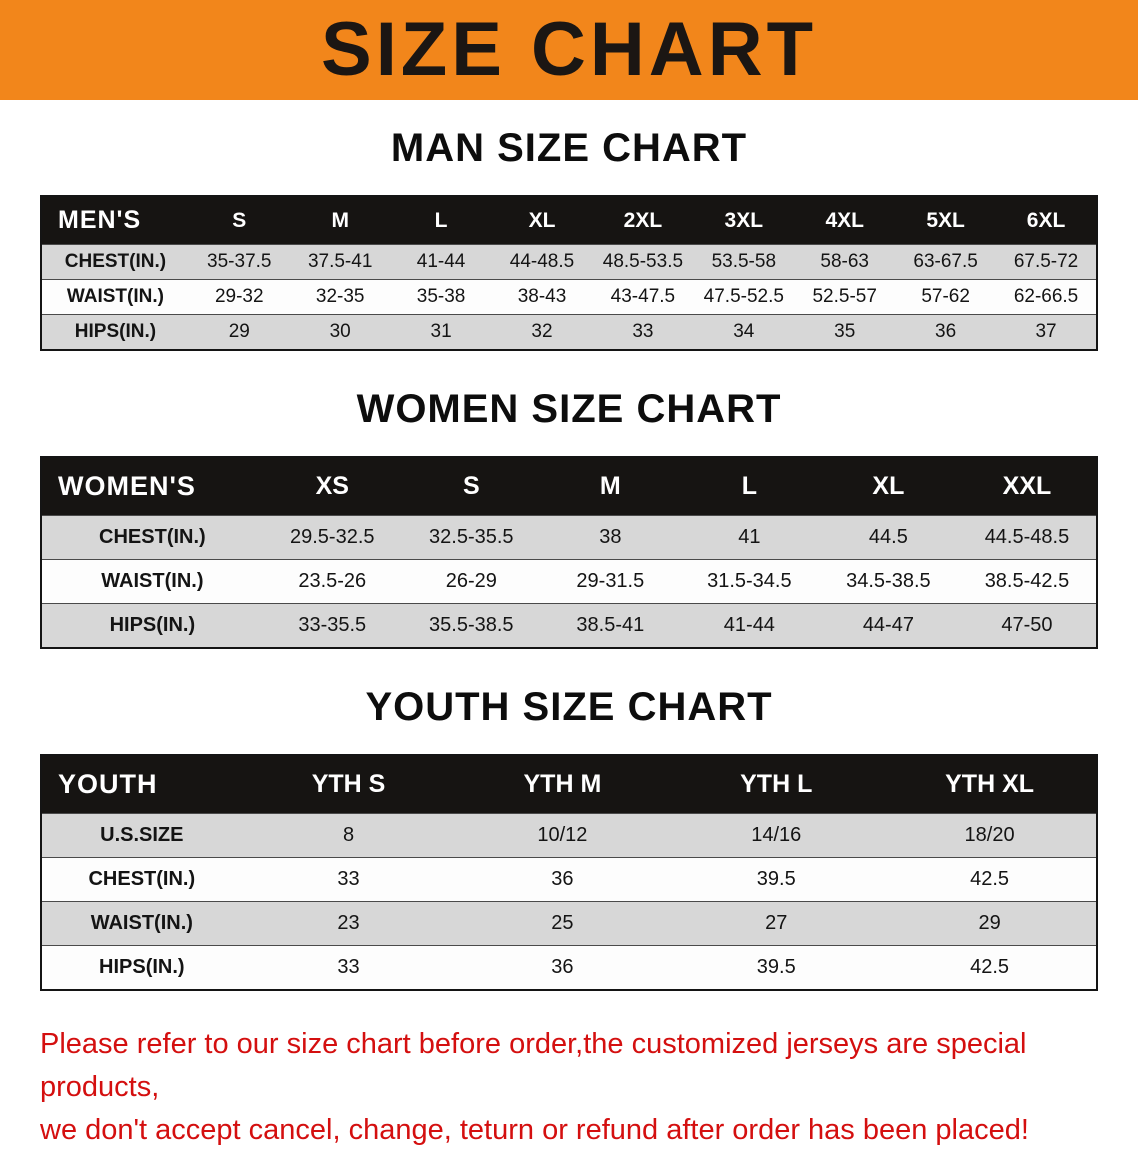 Image resolution: width=1138 pixels, height=1152 pixels. I want to click on size-value-cell: 33-35.5, so click(332, 625).